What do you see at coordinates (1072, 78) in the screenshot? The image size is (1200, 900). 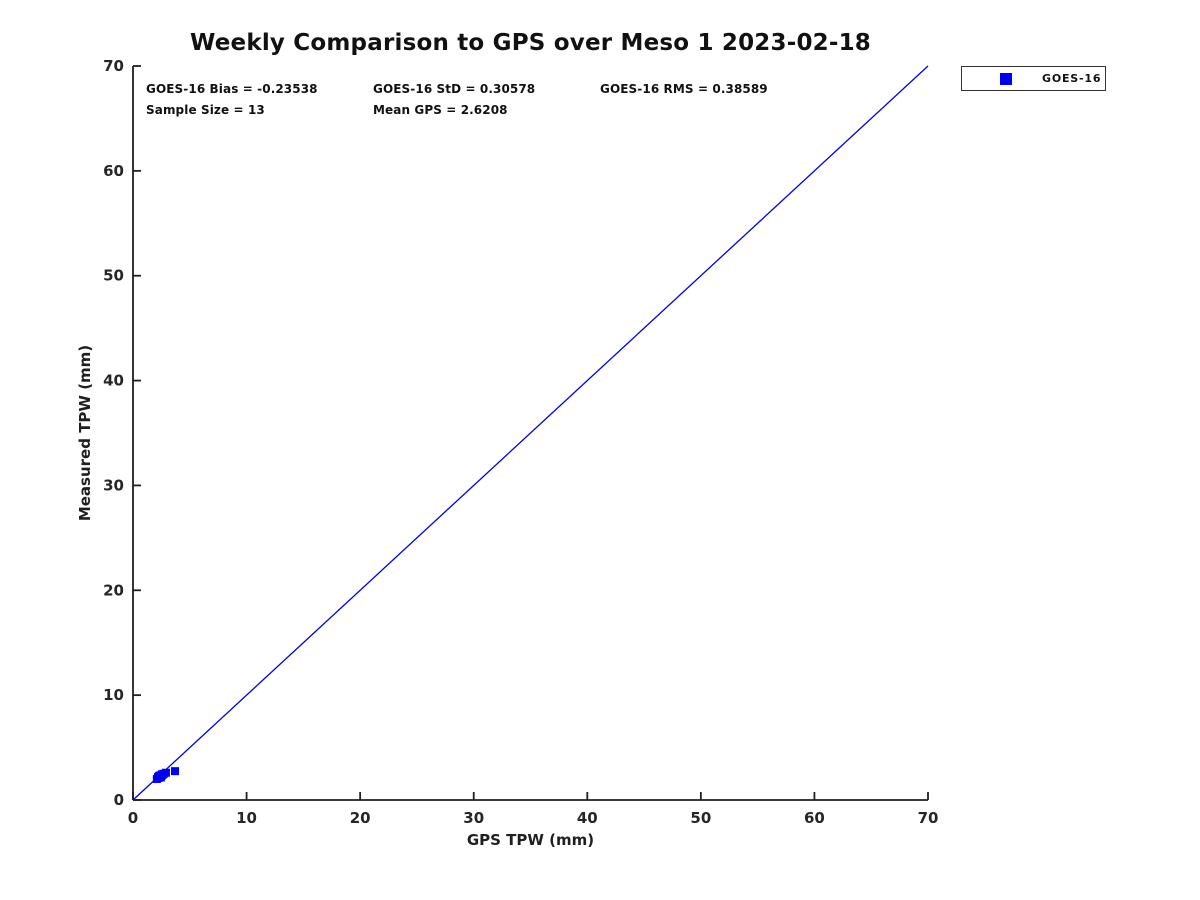 I see `legend-series-label: GOES-16` at bounding box center [1072, 78].